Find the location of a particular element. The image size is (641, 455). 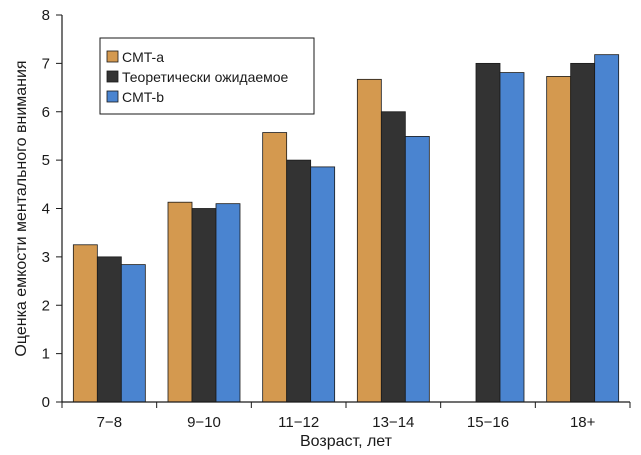

x-tick-label: 15−16 is located at coordinates (488, 422).